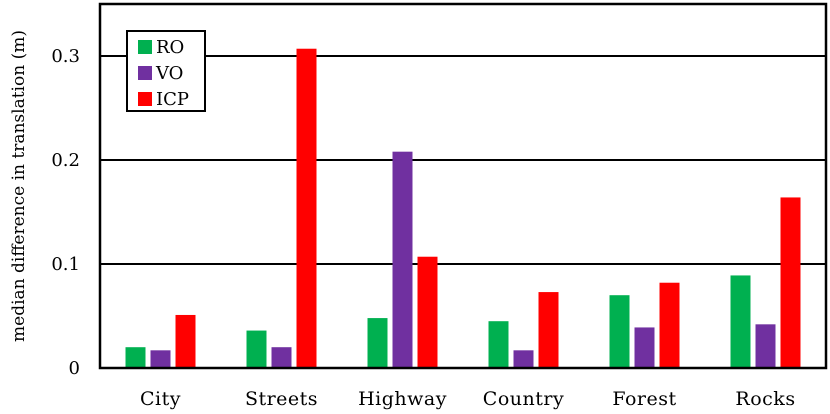 The width and height of the screenshot is (830, 414). Describe the element at coordinates (523, 359) in the screenshot. I see `bar-vo-country` at that location.